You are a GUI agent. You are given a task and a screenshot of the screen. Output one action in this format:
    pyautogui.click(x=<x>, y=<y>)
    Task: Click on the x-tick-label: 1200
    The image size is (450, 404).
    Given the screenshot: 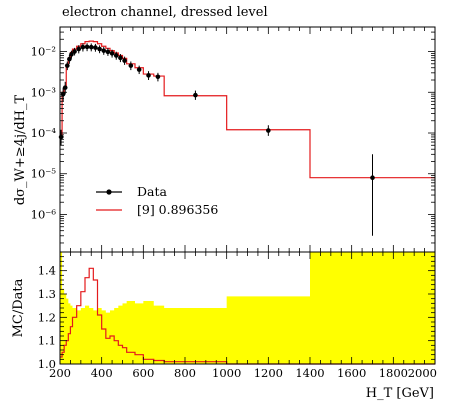 What is the action you would take?
    pyautogui.click(x=268, y=373)
    